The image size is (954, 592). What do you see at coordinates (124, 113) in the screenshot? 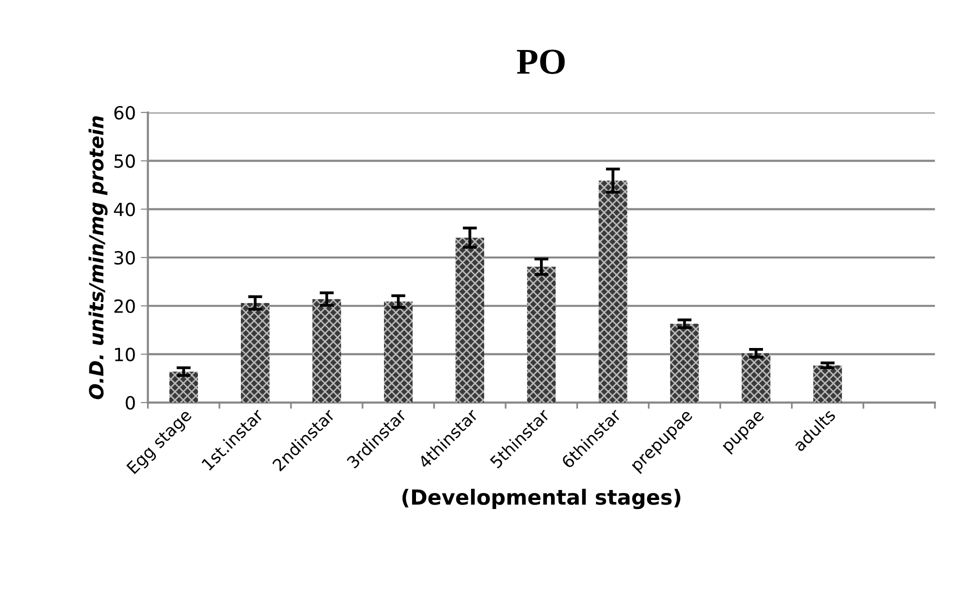
I see `y-tick-label: 60` at bounding box center [124, 113].